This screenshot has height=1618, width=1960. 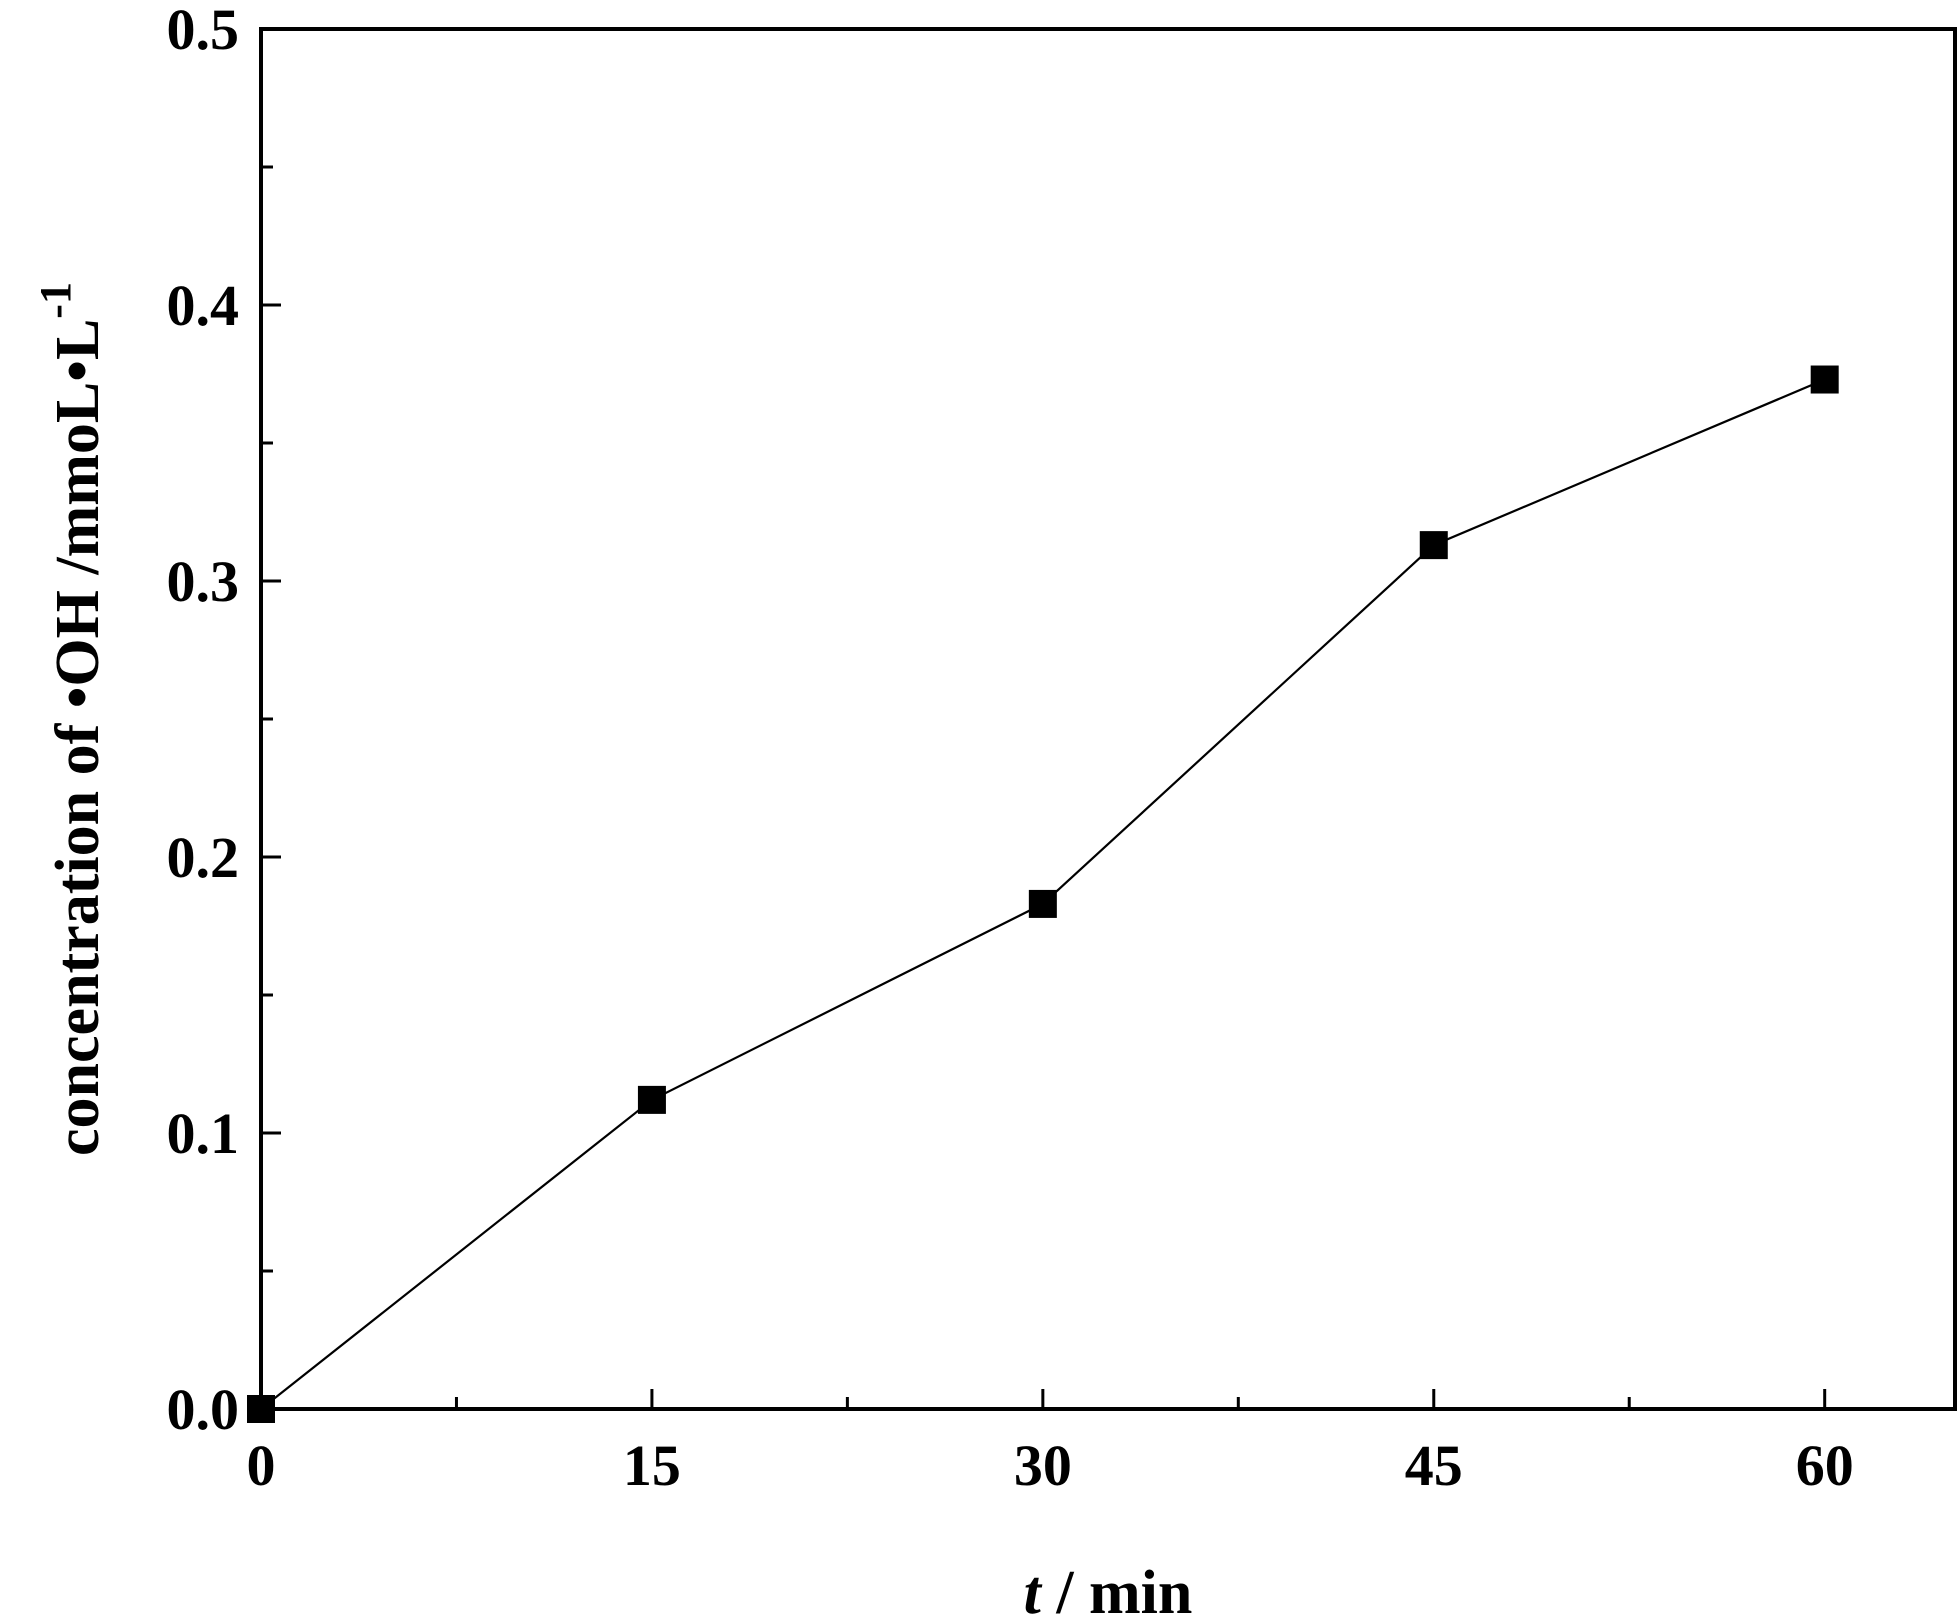 I want to click on y-tick-label: 0.5, so click(x=203, y=31).